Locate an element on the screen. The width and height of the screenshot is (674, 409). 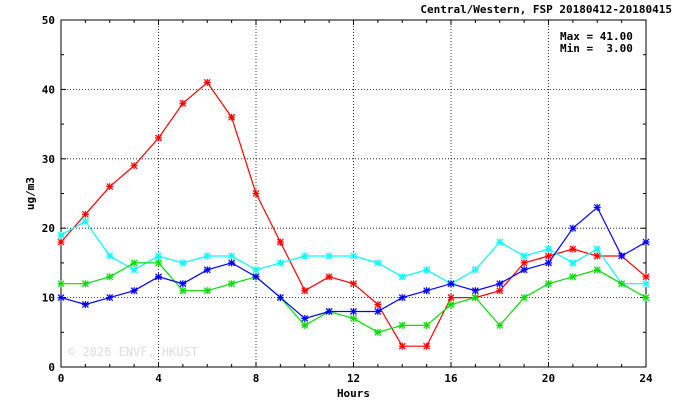
y-tick-label: 50 is located at coordinates (48, 20).